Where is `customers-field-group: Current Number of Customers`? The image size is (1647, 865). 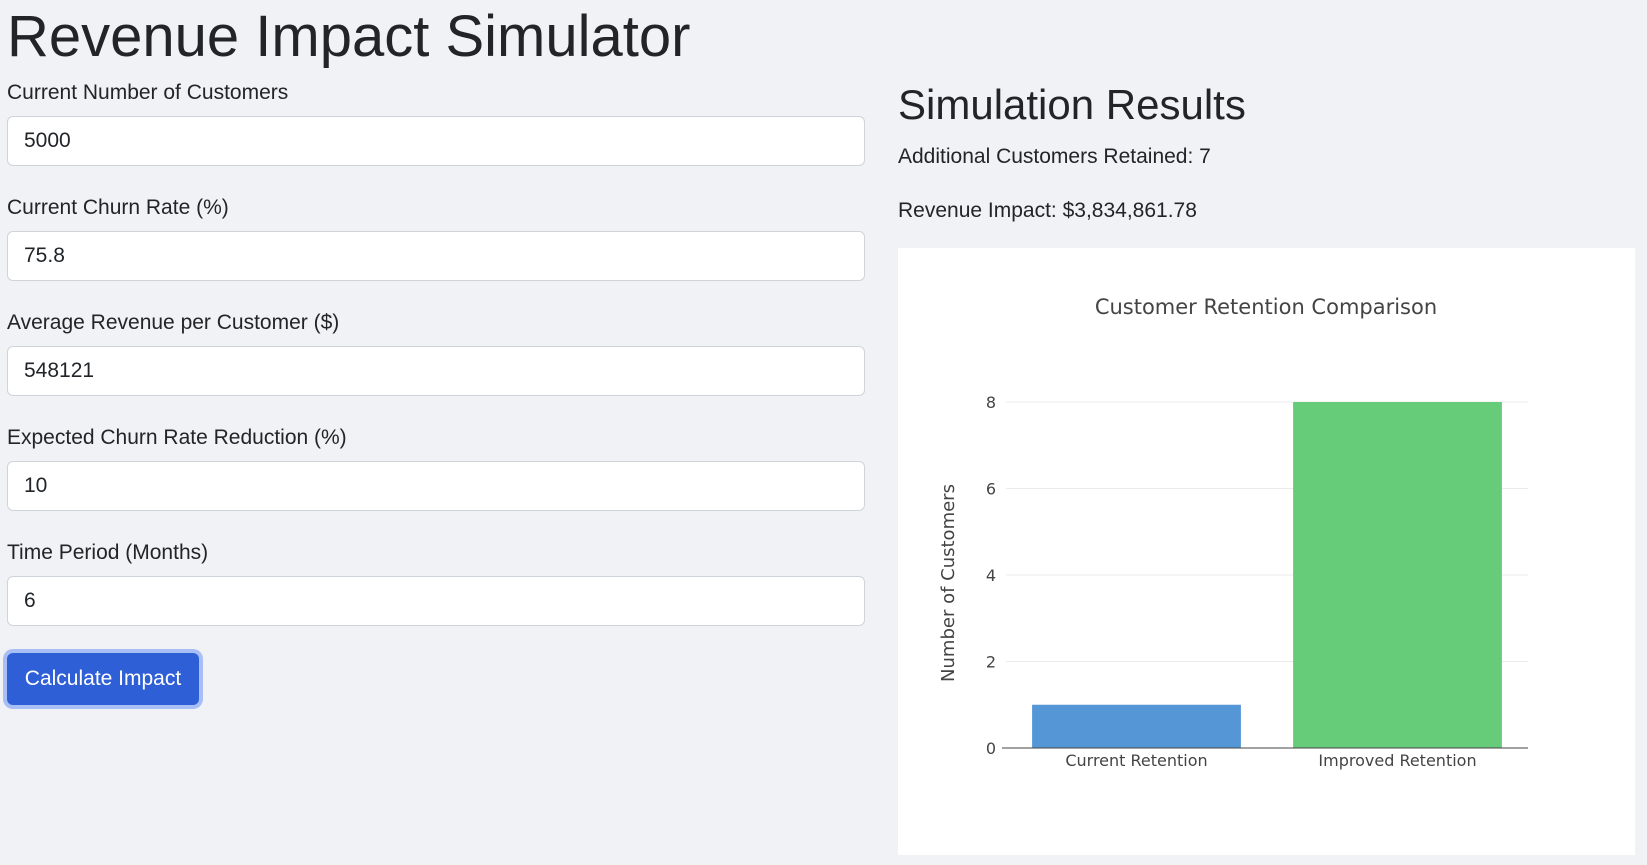
customers-field-group: Current Number of Customers is located at coordinates (436, 135).